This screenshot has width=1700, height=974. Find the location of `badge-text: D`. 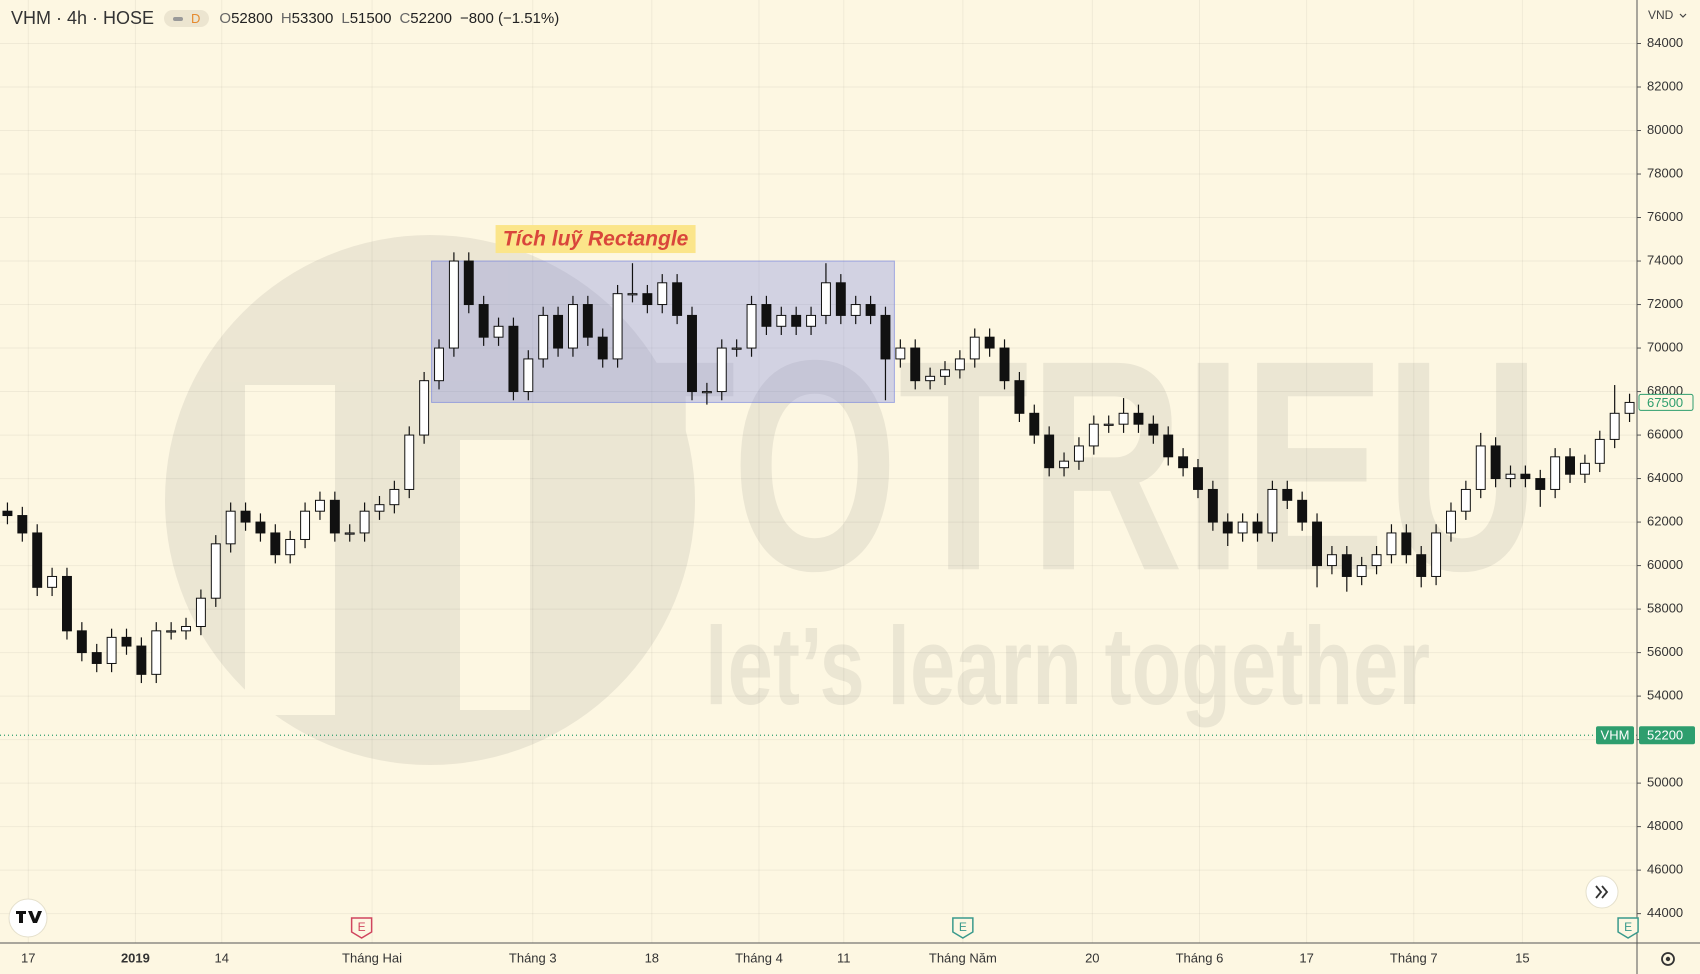

badge-text: D is located at coordinates (196, 18).